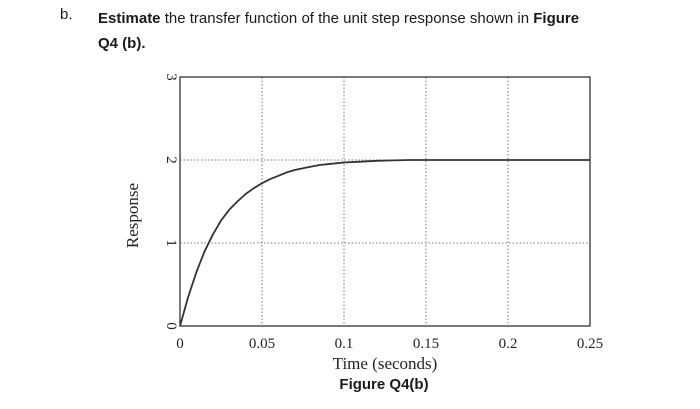 Image resolution: width=700 pixels, height=409 pixels. What do you see at coordinates (590, 344) in the screenshot?
I see `x-tick-label: 0.25` at bounding box center [590, 344].